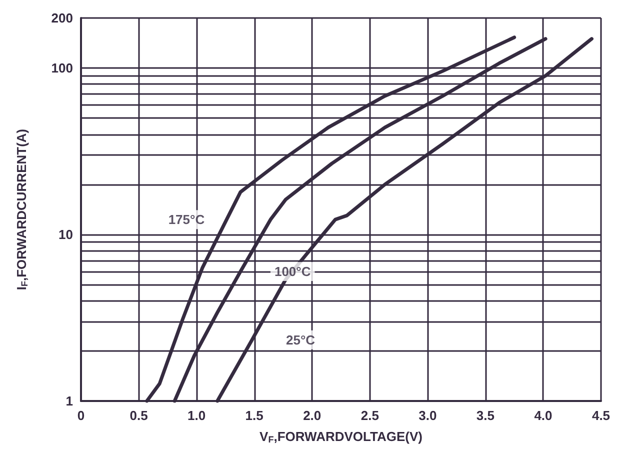 This screenshot has height=461, width=617. I want to click on annotation: 175°C, so click(187, 220).